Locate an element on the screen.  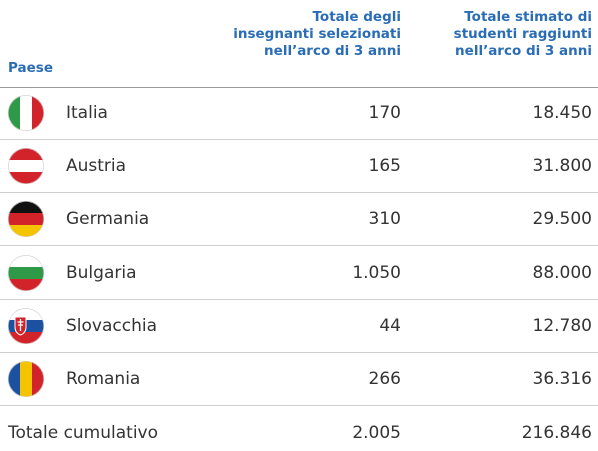
teachers: 44 is located at coordinates (390, 325).